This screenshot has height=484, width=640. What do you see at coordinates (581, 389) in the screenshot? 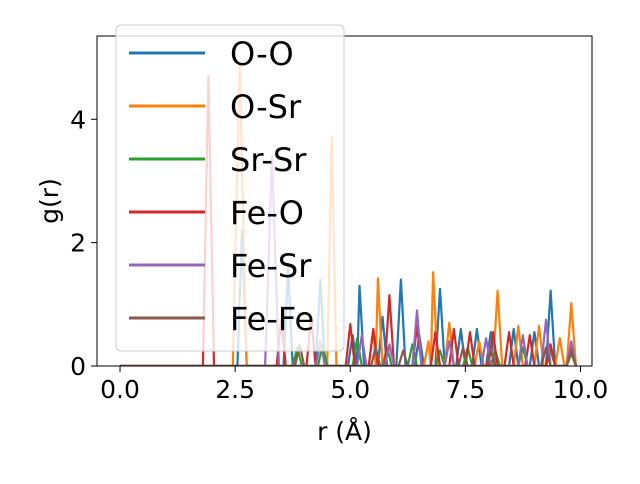
I see `x-tick-label: 10.0` at bounding box center [581, 389].